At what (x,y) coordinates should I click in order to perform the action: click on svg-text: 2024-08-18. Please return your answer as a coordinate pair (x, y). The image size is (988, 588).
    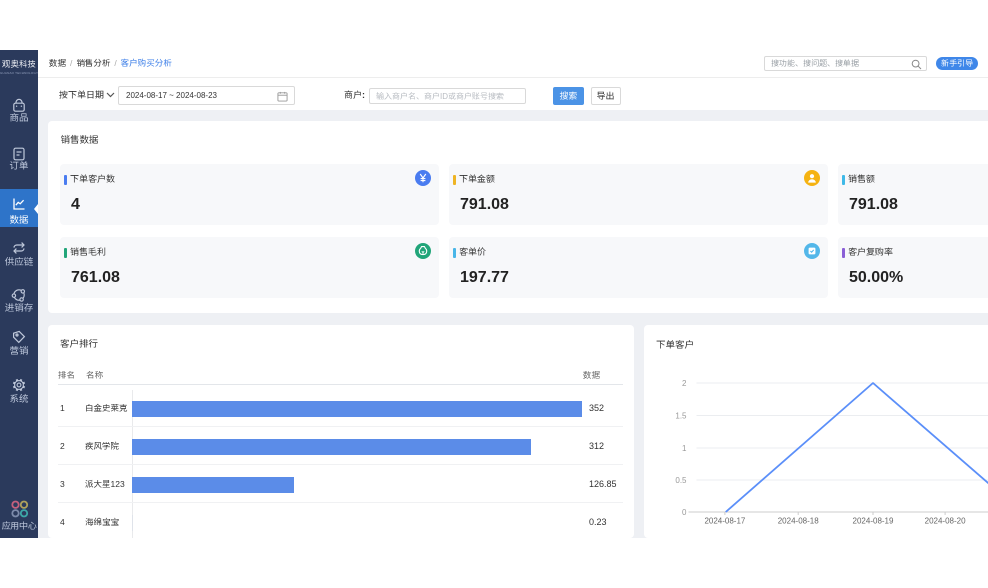
    Looking at the image, I should click on (797, 521).